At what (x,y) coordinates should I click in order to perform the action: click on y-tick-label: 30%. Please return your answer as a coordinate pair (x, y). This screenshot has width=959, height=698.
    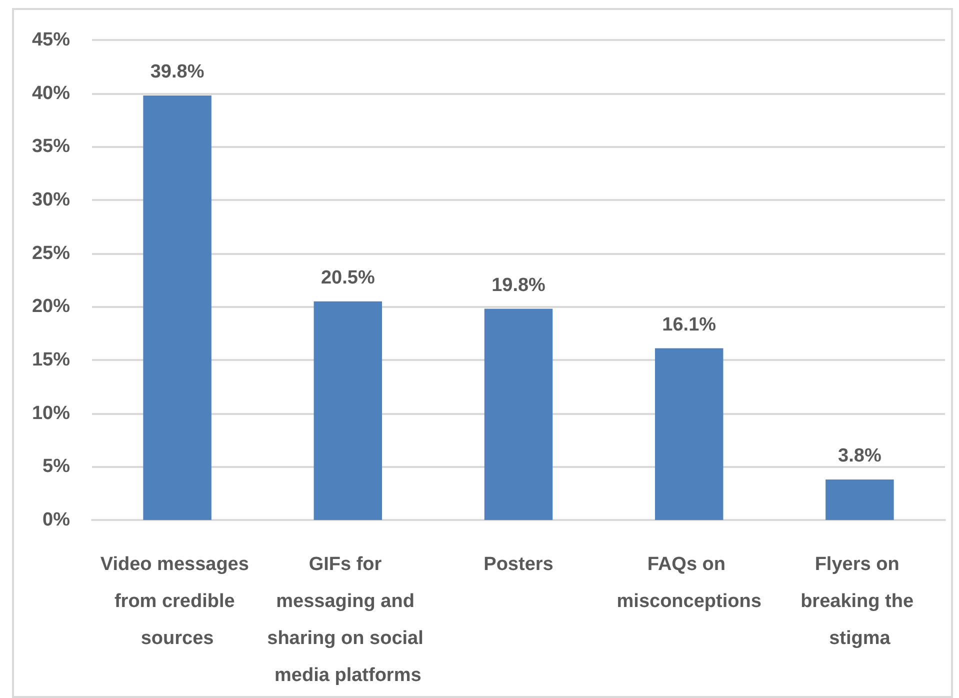
    Looking at the image, I should click on (51, 200).